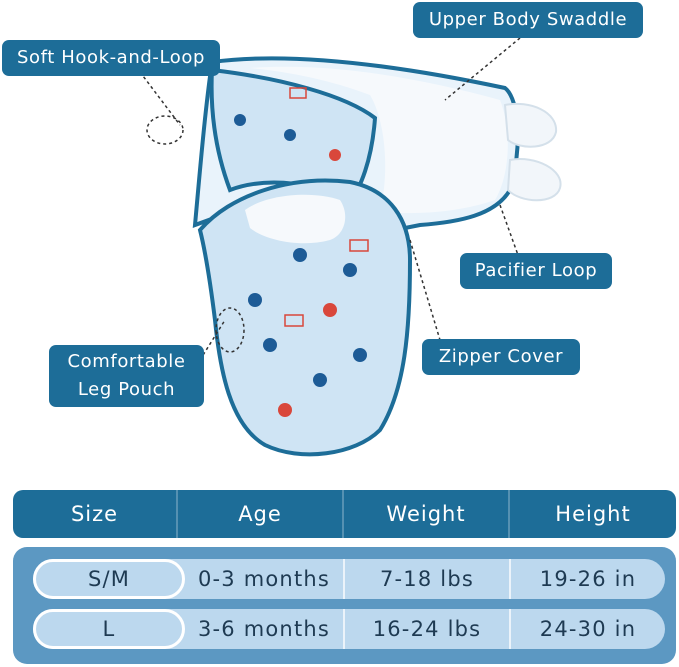 Image resolution: width=679 pixels, height=667 pixels. What do you see at coordinates (501, 357) in the screenshot?
I see `callout-zipper-cover: Zipper Cover` at bounding box center [501, 357].